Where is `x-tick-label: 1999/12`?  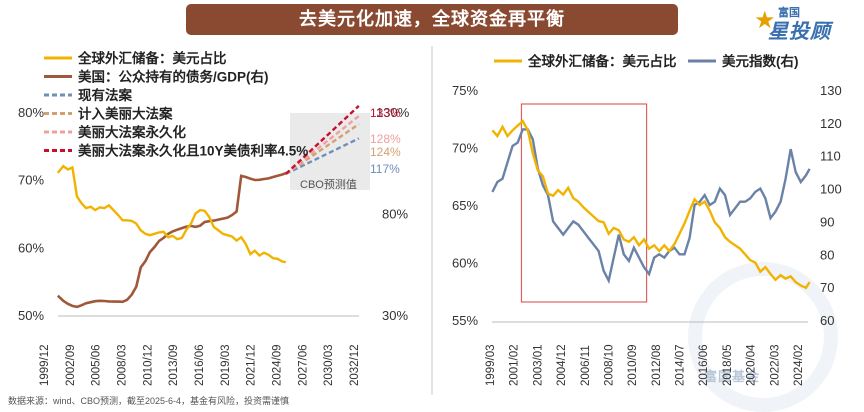
x-tick-label: 1999/12 is located at coordinates (45, 365).